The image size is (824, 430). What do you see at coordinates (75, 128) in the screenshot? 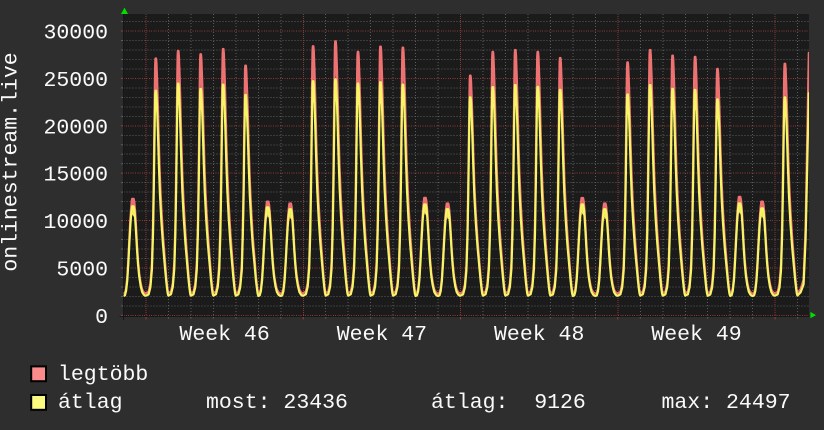
I see `svg-text: 20000` at bounding box center [75, 128].